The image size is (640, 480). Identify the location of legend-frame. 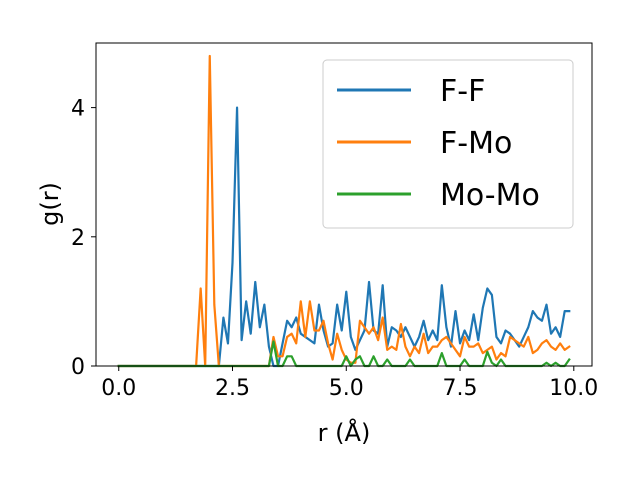
(448, 144).